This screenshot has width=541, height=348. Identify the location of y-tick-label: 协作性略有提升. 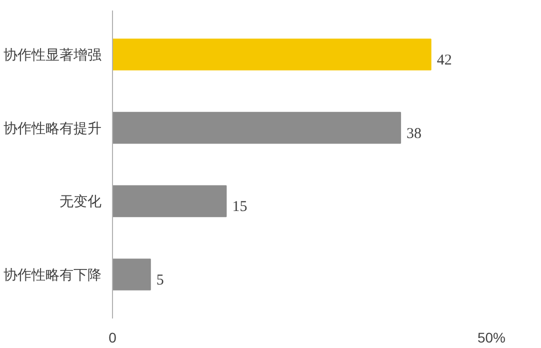
(53, 128).